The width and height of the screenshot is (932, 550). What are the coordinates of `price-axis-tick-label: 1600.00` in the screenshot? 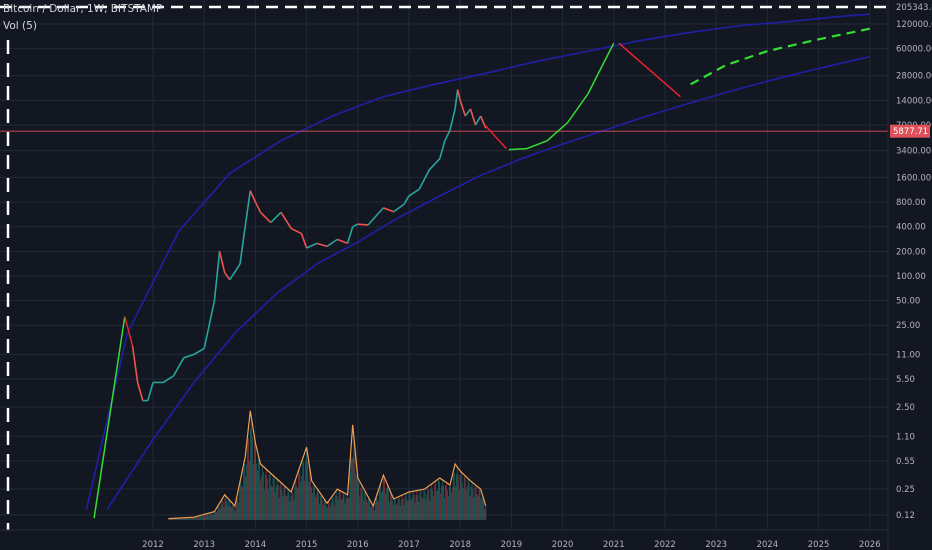 It's located at (913, 178).